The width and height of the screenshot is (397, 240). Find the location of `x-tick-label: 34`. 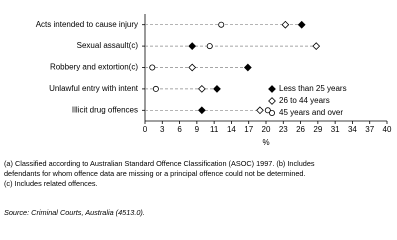

x-tick-label: 34 is located at coordinates (352, 129).